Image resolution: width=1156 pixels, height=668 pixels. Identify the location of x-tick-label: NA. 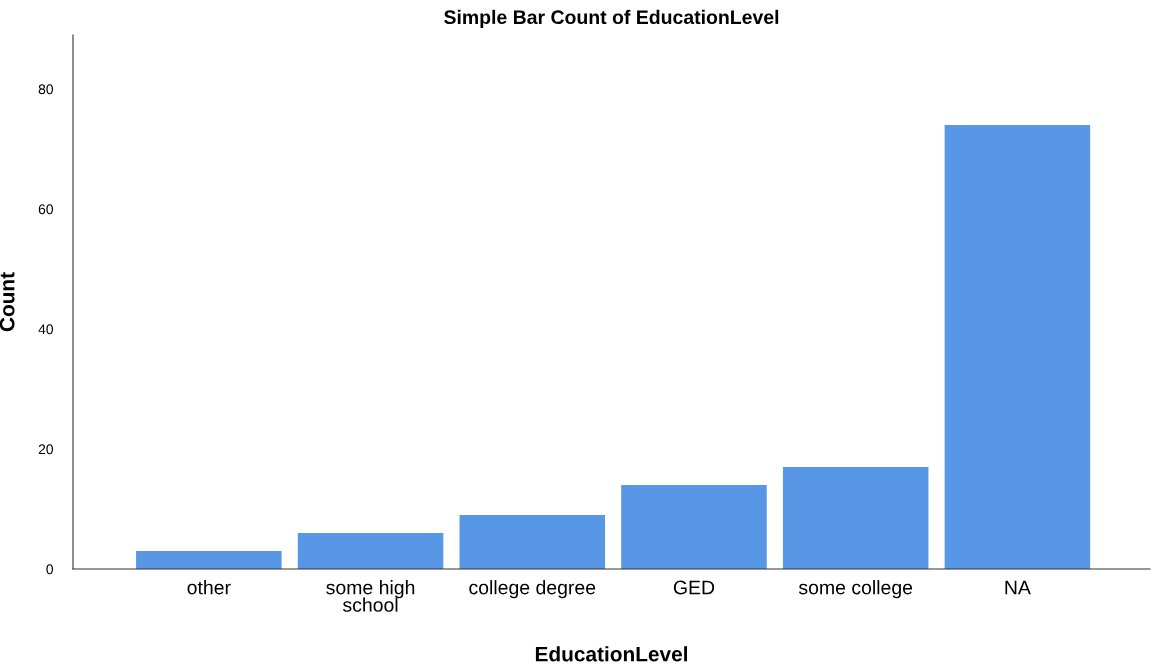
(1018, 587).